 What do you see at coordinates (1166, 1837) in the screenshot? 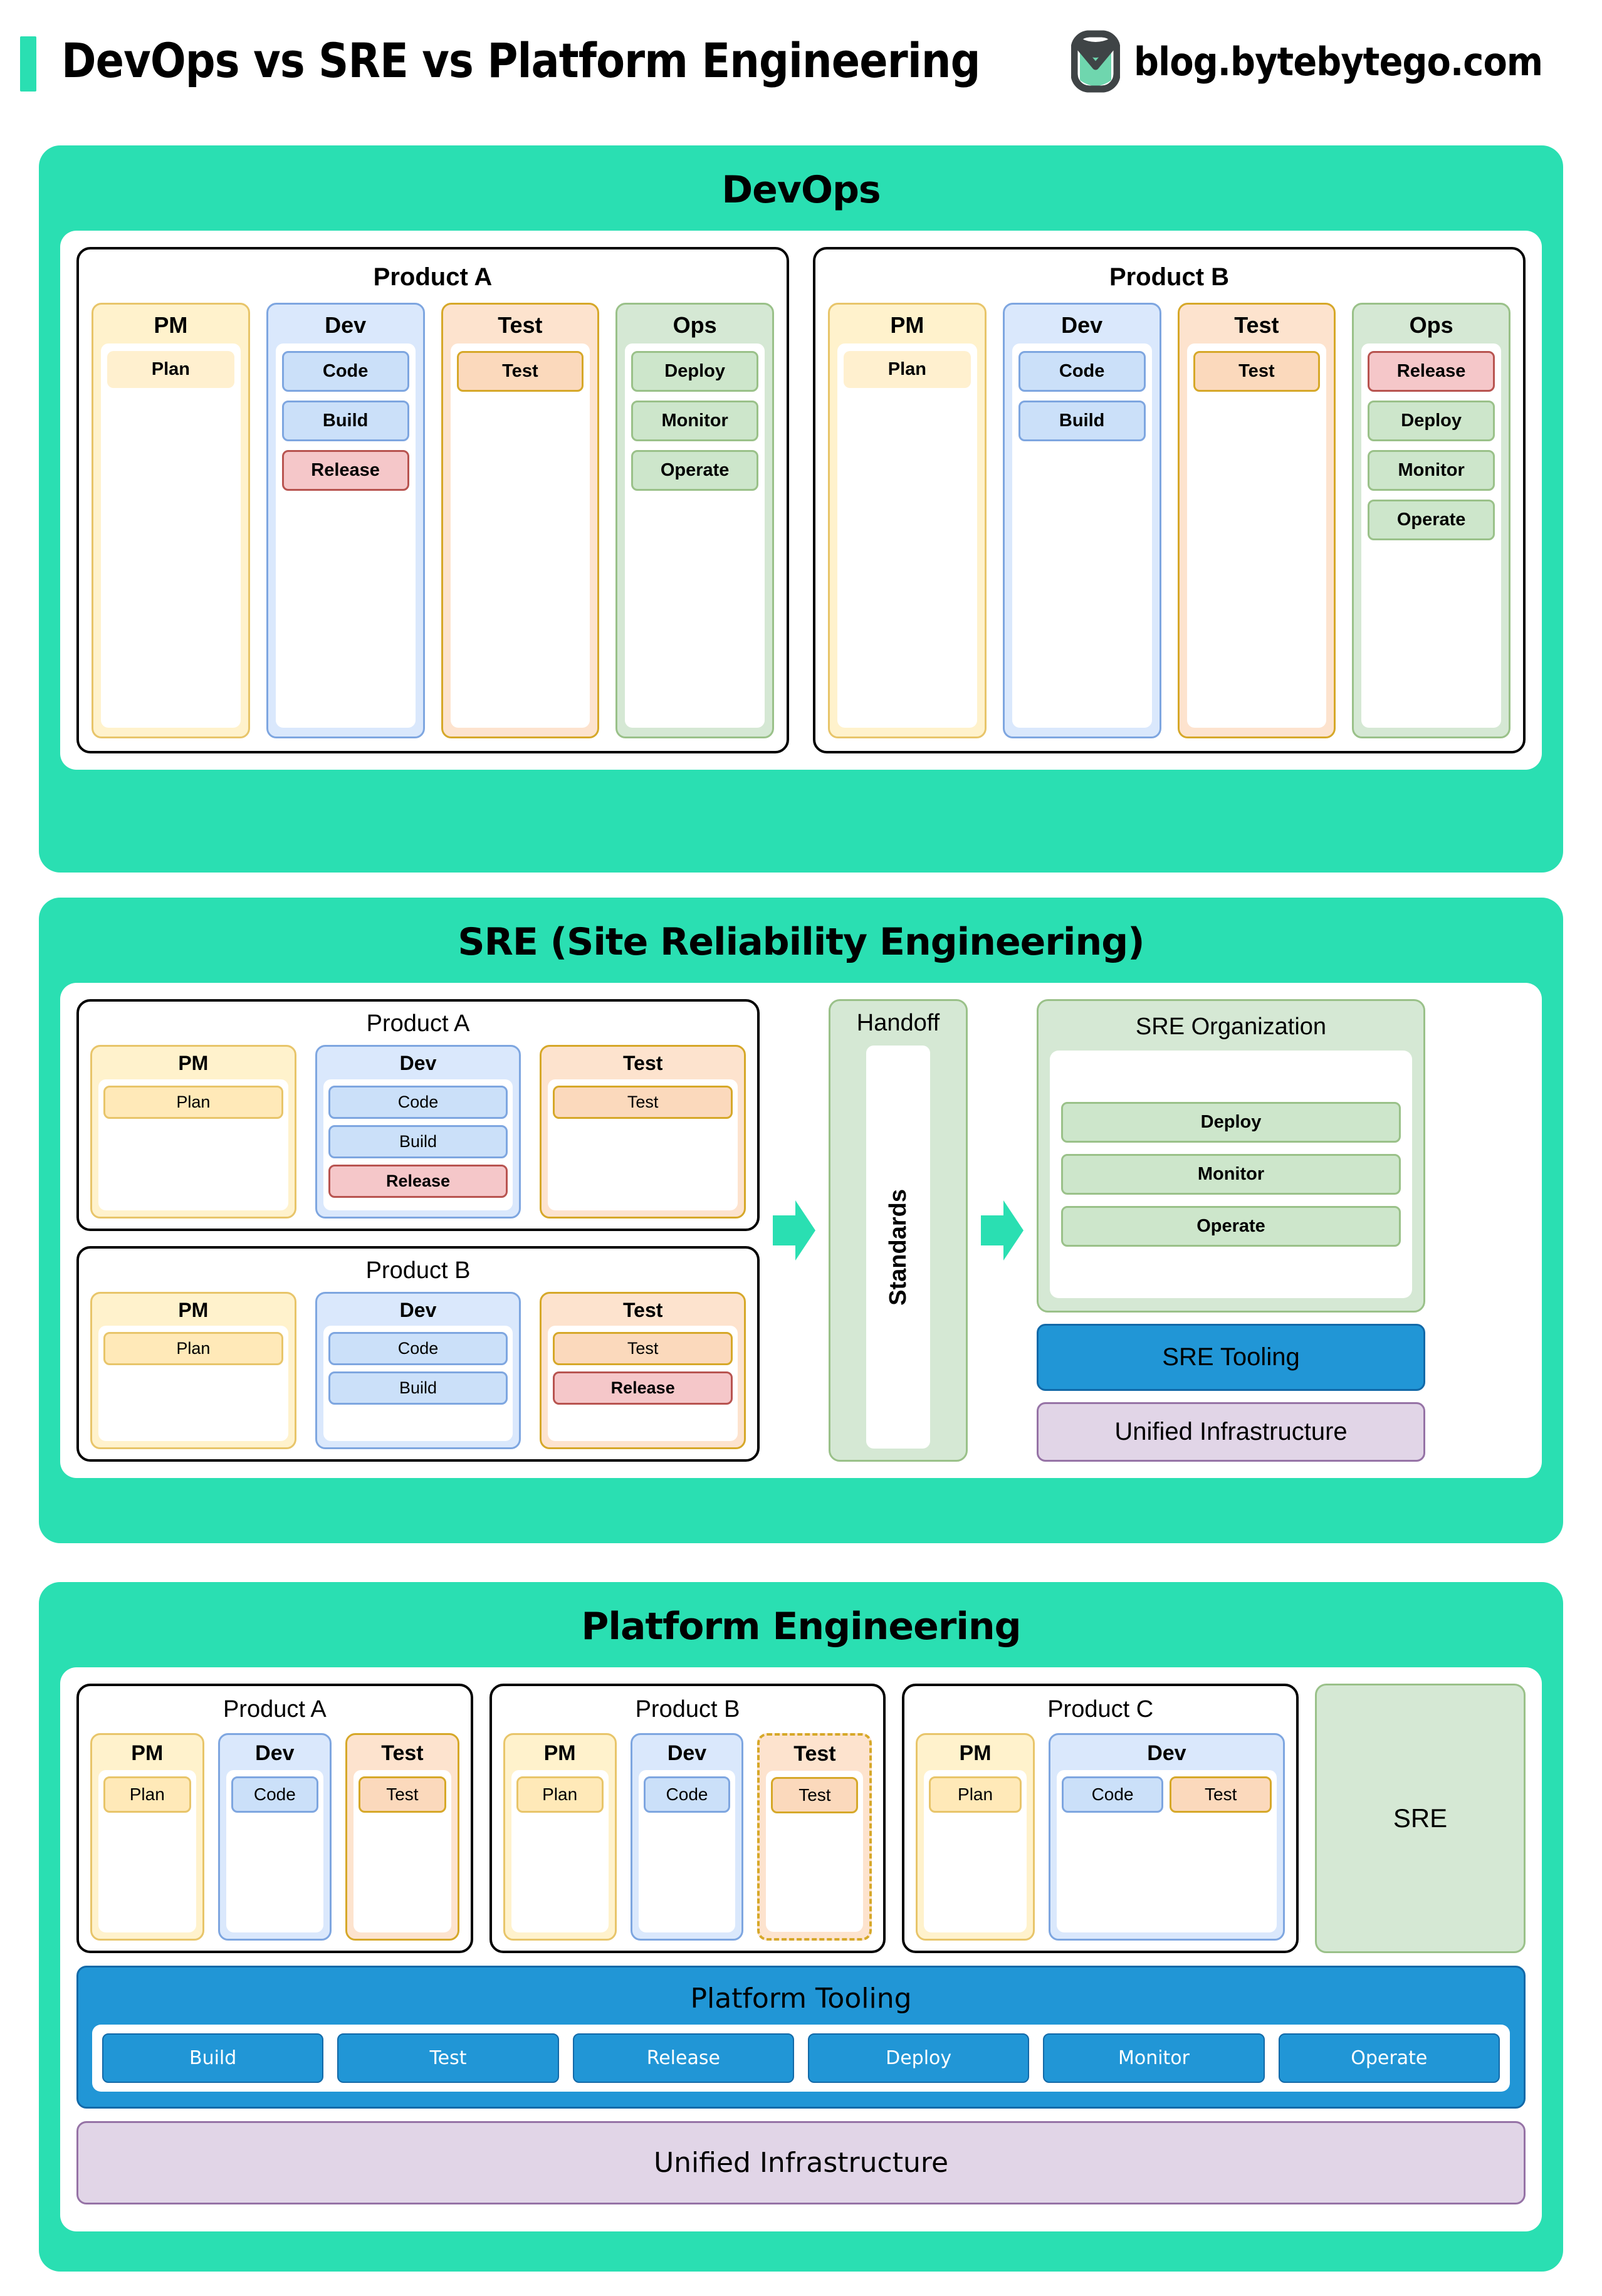
I see `lane-dev: Dev Code Test` at bounding box center [1166, 1837].